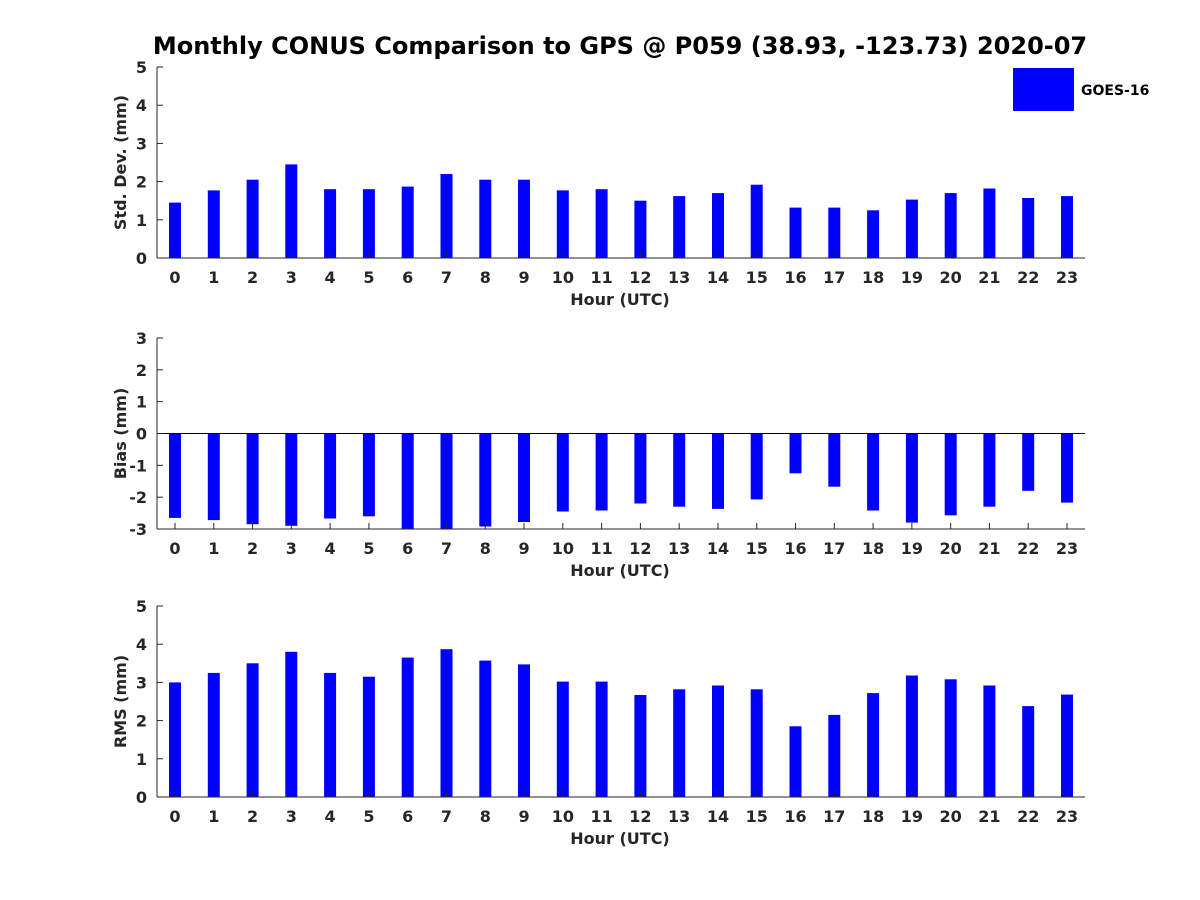 The image size is (1200, 900). What do you see at coordinates (679, 816) in the screenshot?
I see `x-tick-label: 13` at bounding box center [679, 816].